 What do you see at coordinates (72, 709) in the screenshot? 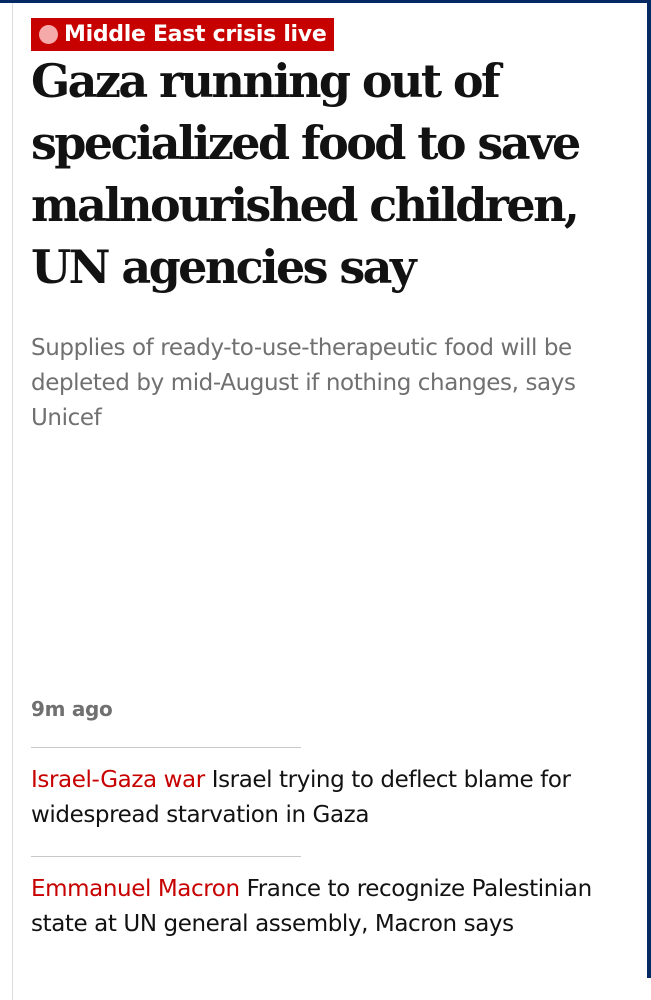
I see `article-timestamp: 9m ago` at bounding box center [72, 709].